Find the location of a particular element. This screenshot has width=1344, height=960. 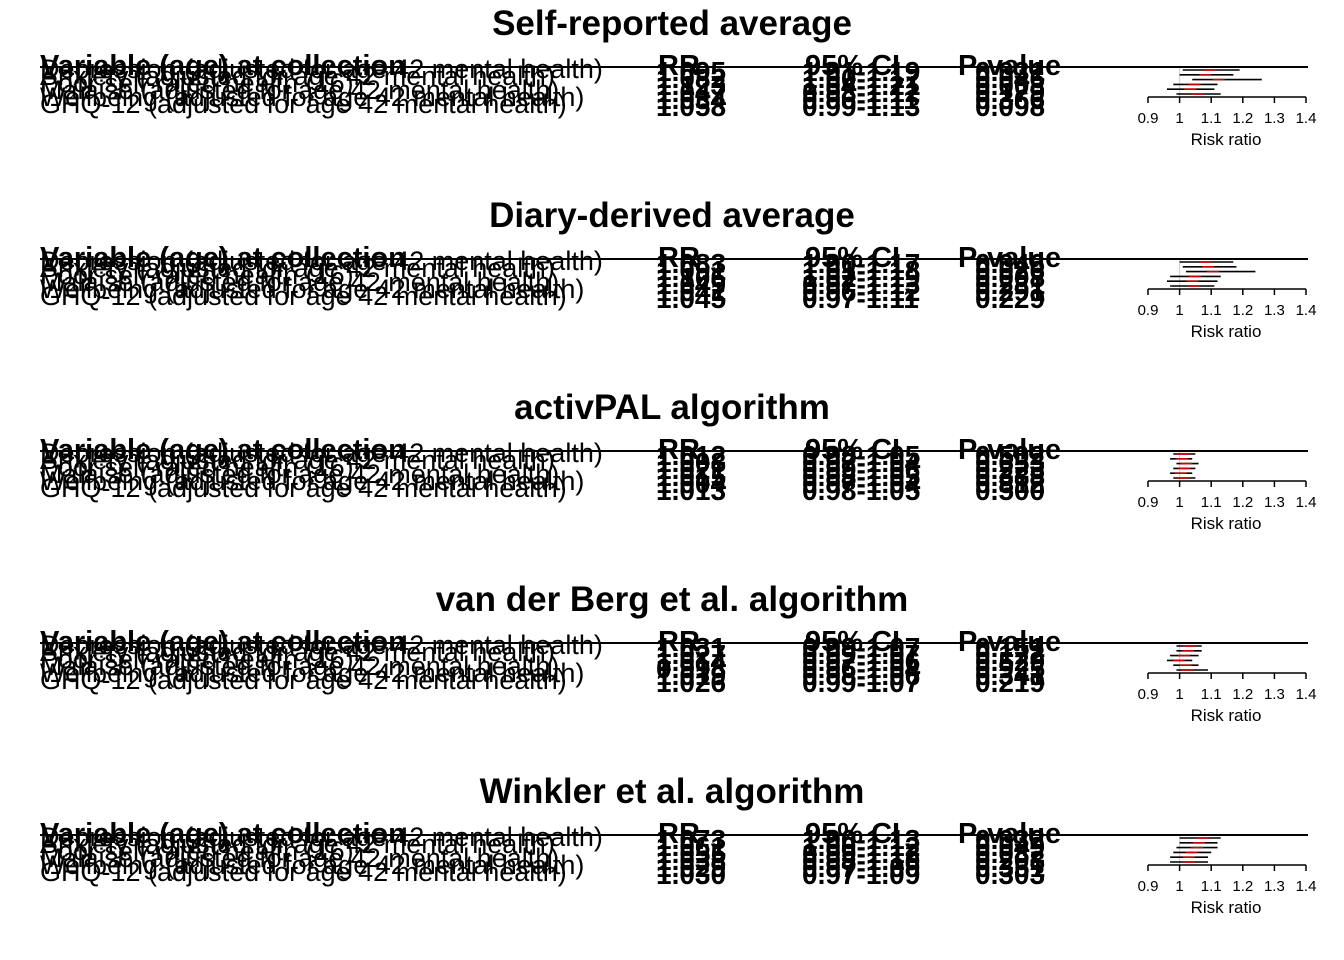

row-pvalue-value: 0.500 is located at coordinates (1010, 490).